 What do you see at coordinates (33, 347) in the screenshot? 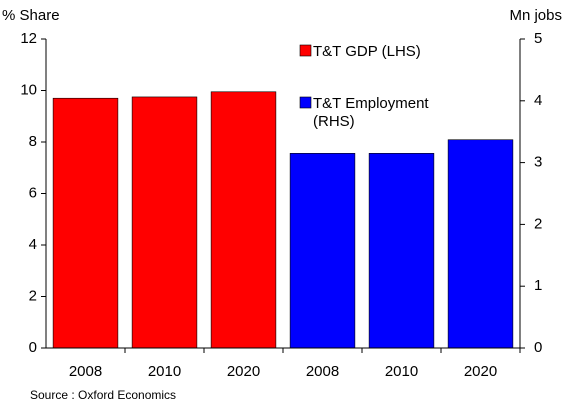
I see `y-tick-label: 0` at bounding box center [33, 347].